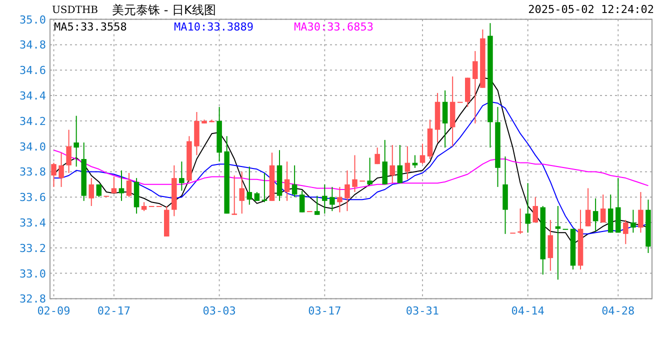 Image resolution: width=660 pixels, height=360 pixels. What do you see at coordinates (33, 223) in the screenshot?
I see `y-tick-label: 33.4` at bounding box center [33, 223].